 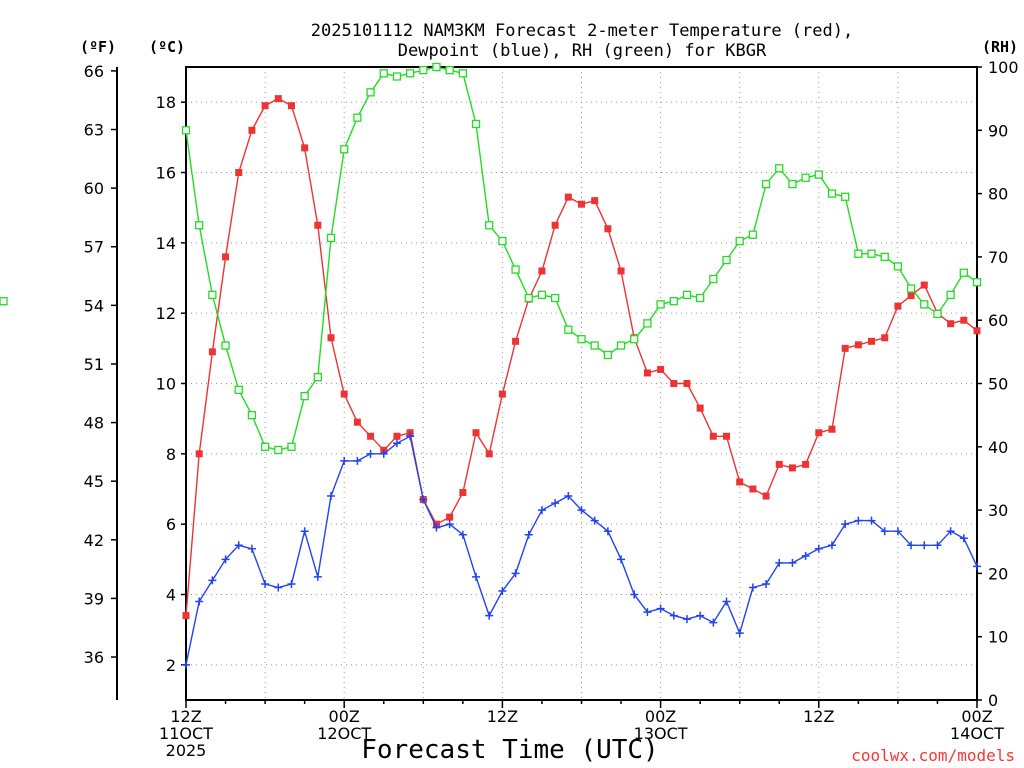 I want to click on fahrenheit-tick-label: 60, so click(x=94, y=188).